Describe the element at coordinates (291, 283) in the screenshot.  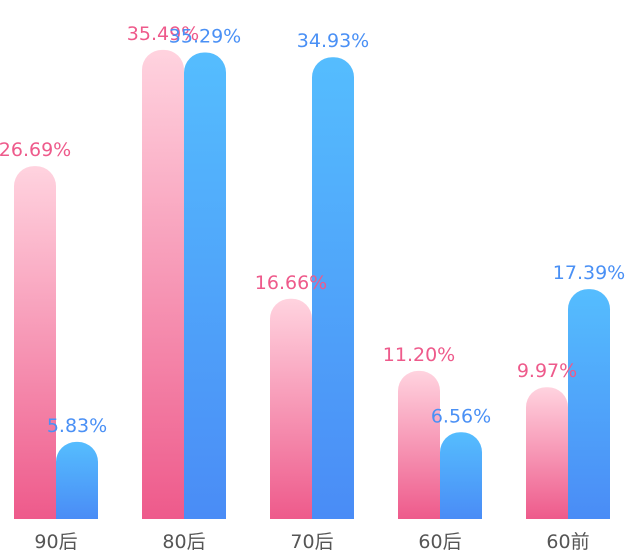
I see `value-label-pink-2: 16.66%` at that location.